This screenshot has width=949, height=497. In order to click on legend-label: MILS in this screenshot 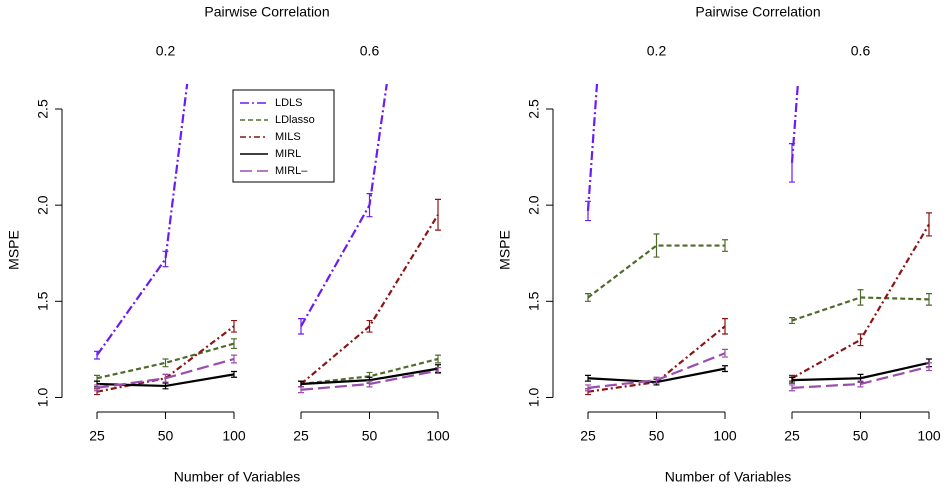, I will do `click(288, 137)`.